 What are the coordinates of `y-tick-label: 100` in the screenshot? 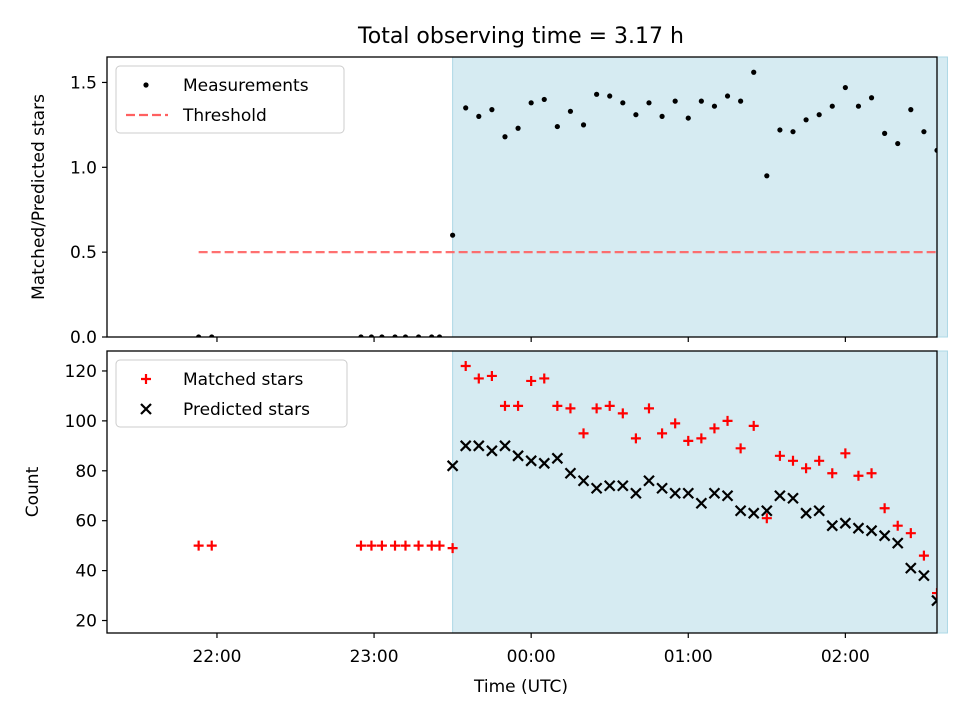 It's located at (81, 422).